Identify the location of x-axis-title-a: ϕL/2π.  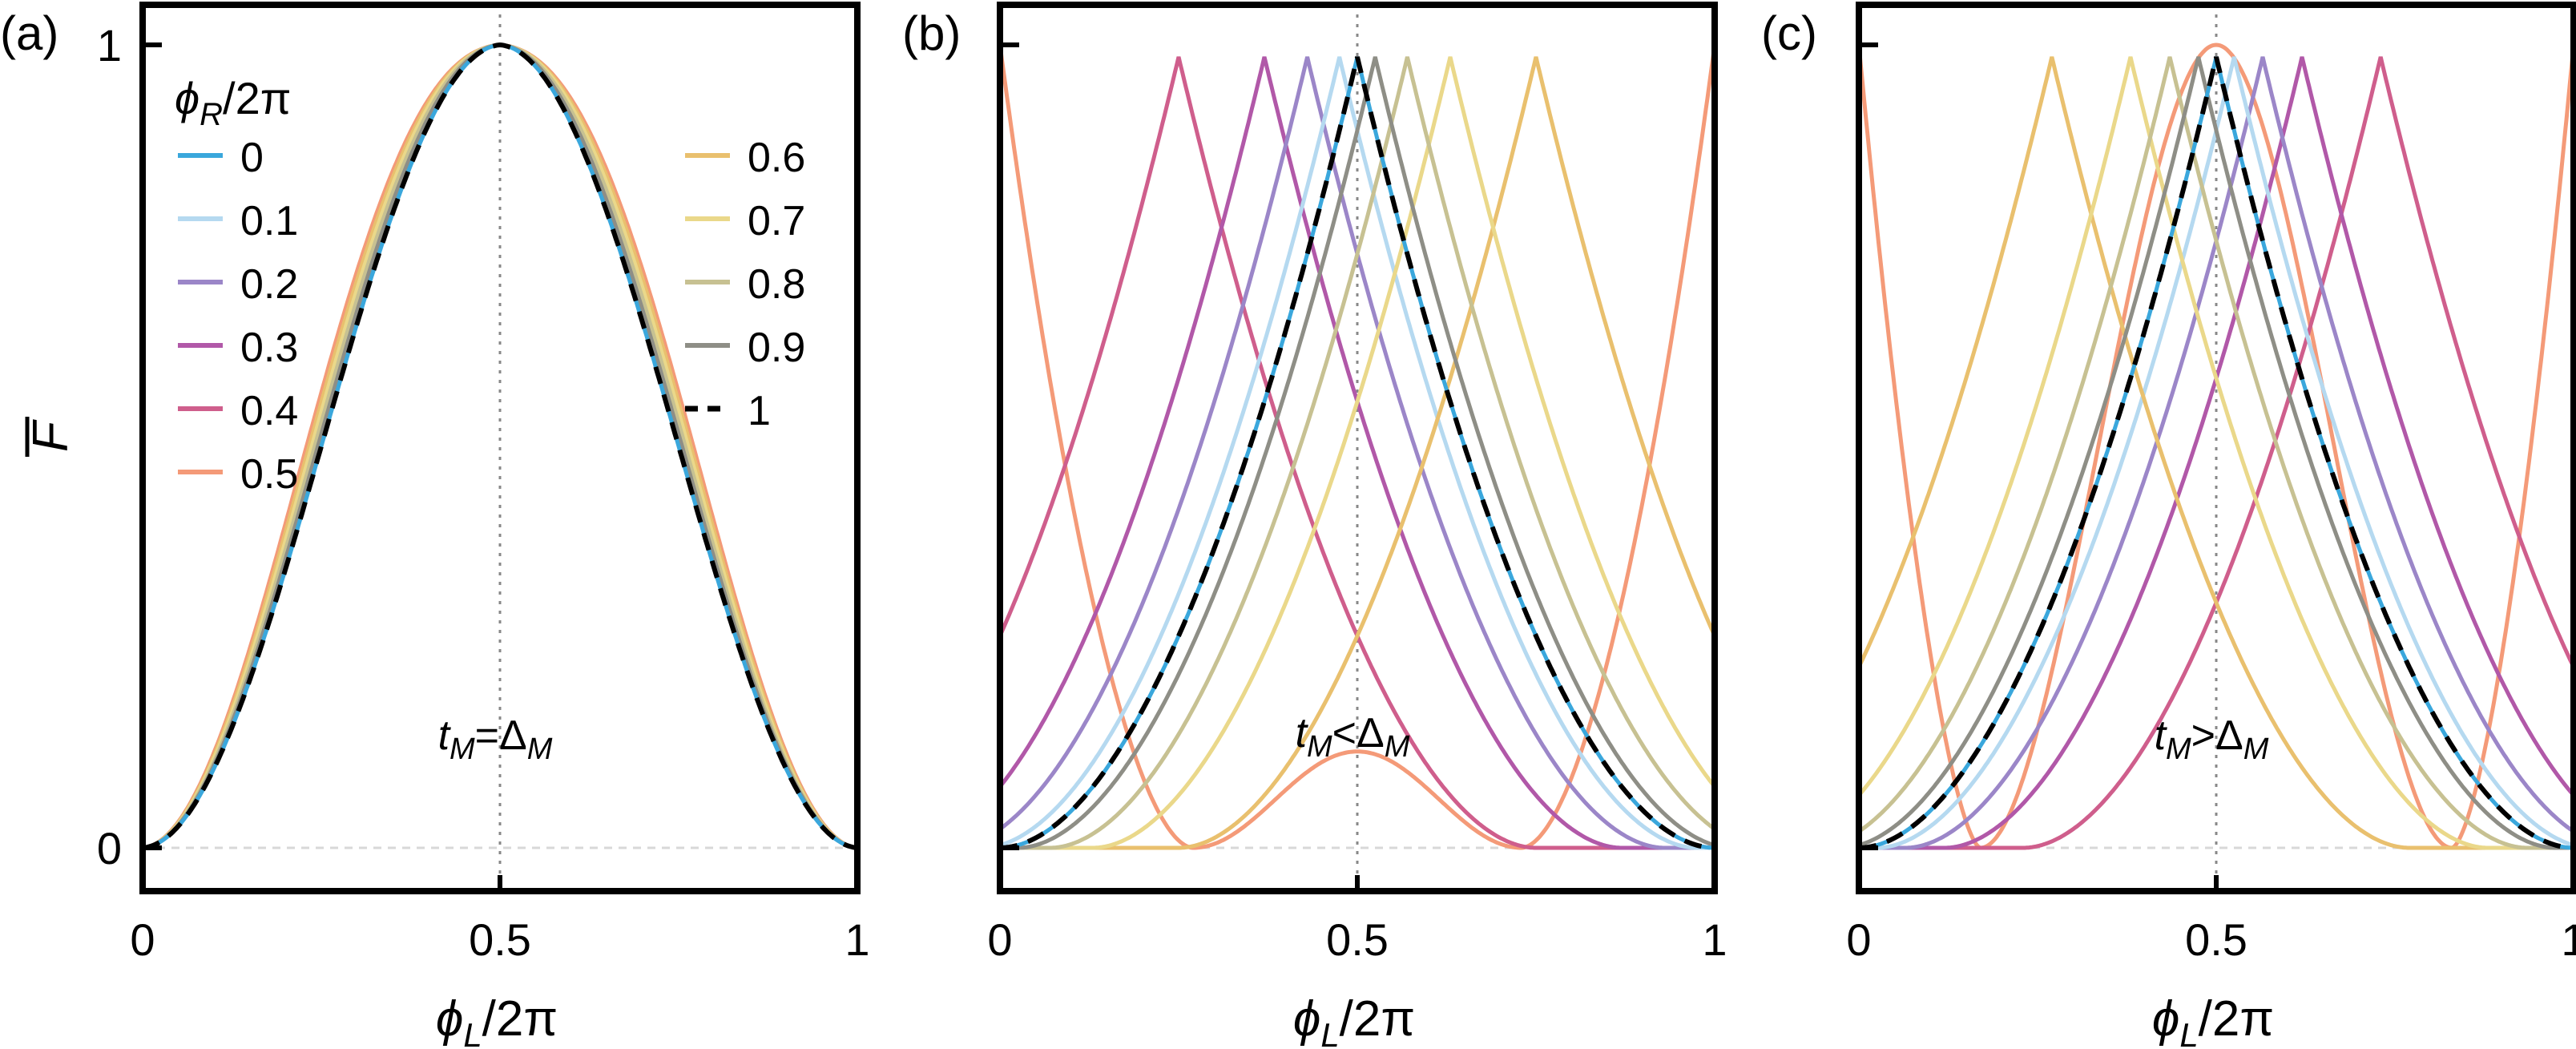
(497, 1020).